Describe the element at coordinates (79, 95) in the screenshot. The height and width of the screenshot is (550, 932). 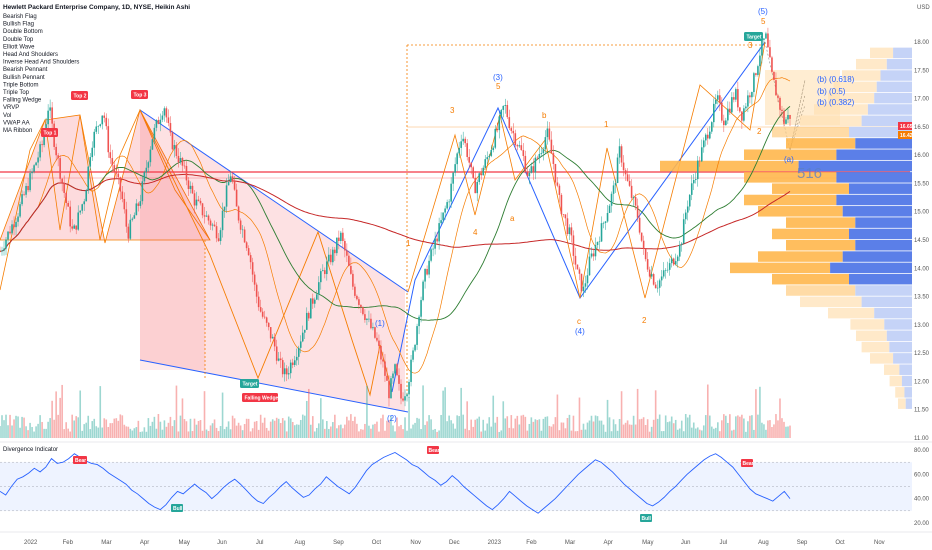
I see `top2-tag` at that location.